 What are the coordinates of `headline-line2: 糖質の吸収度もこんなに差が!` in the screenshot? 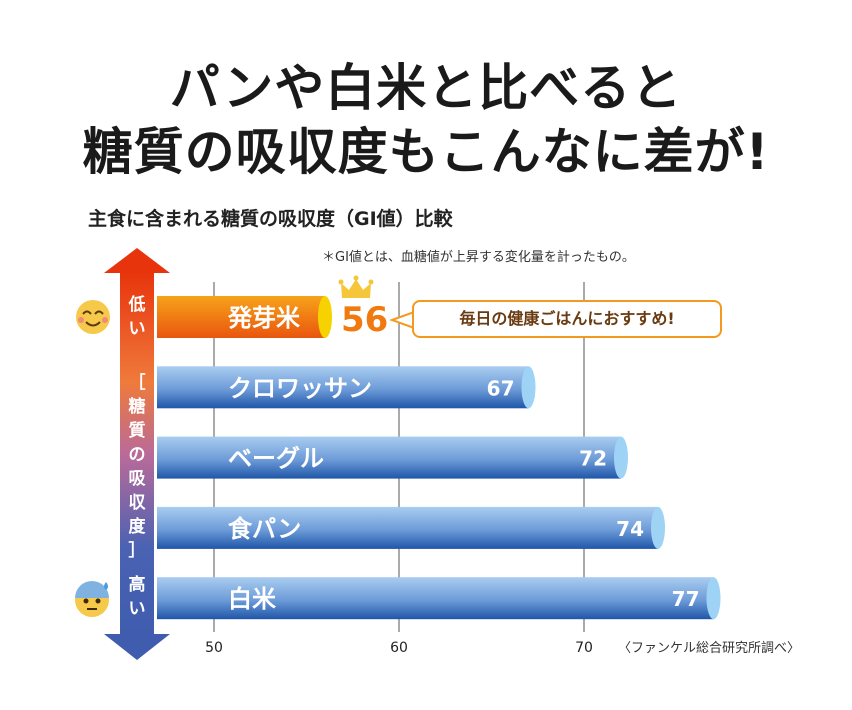 It's located at (426, 152).